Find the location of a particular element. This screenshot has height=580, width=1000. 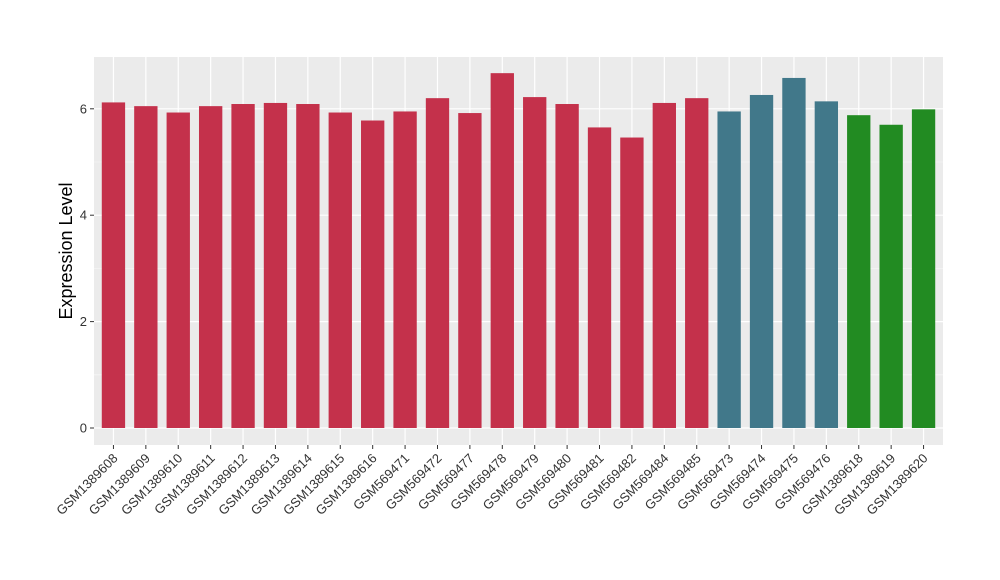

y-axis: 0 2 4 6 is located at coordinates (87, 268).